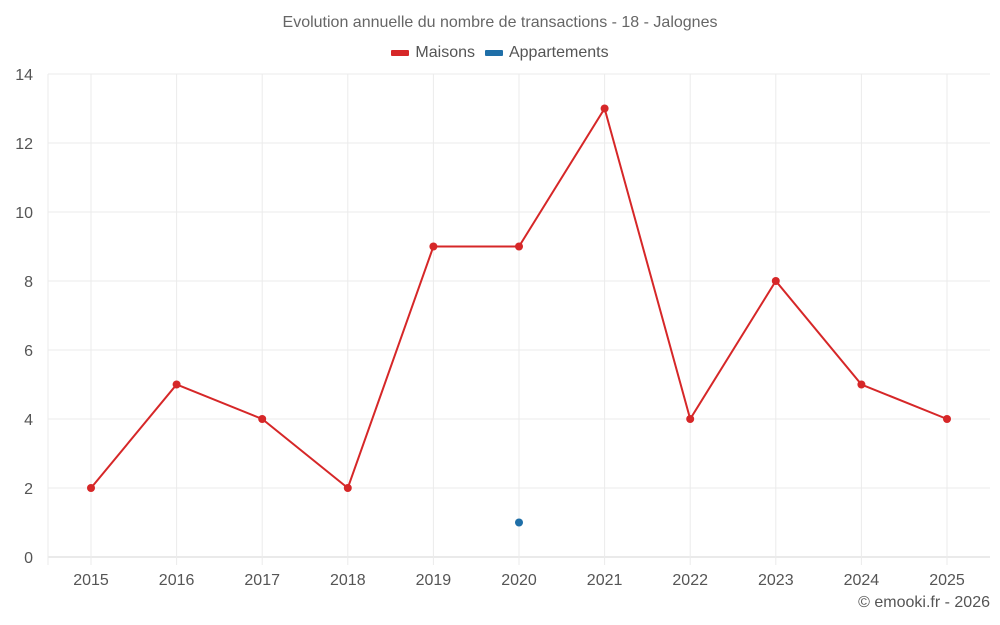 The width and height of the screenshot is (1000, 625). I want to click on x-tick-label: 2021, so click(605, 580).